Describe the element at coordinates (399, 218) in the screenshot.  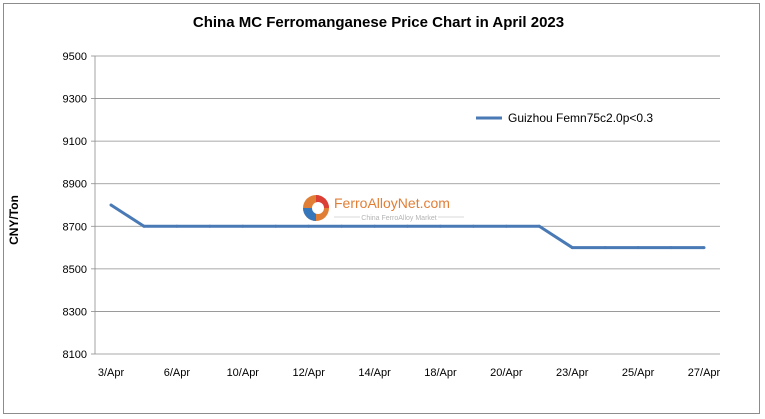
I see `watermark-sub-text: China FerroAlloy Market` at that location.